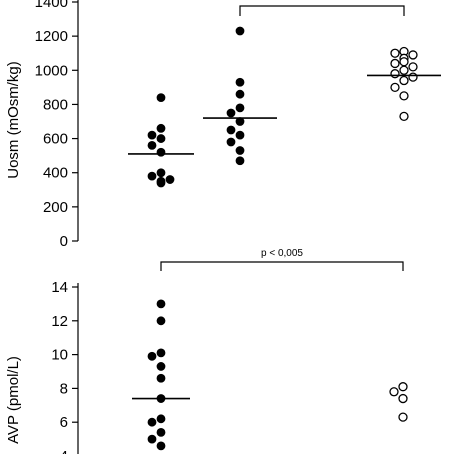  I want to click on y-tick-label: 1200, so click(51, 36).